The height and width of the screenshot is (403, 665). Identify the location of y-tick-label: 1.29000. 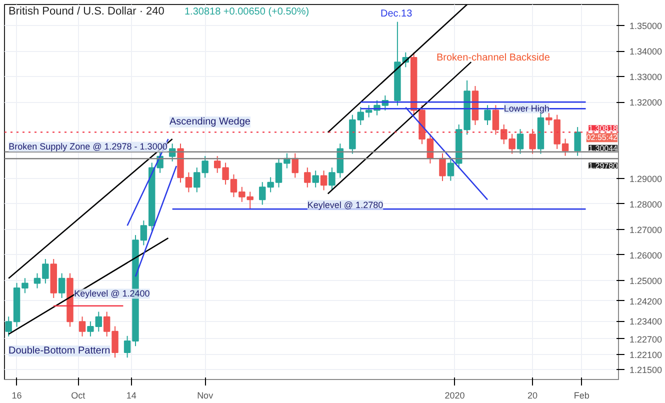
(646, 179).